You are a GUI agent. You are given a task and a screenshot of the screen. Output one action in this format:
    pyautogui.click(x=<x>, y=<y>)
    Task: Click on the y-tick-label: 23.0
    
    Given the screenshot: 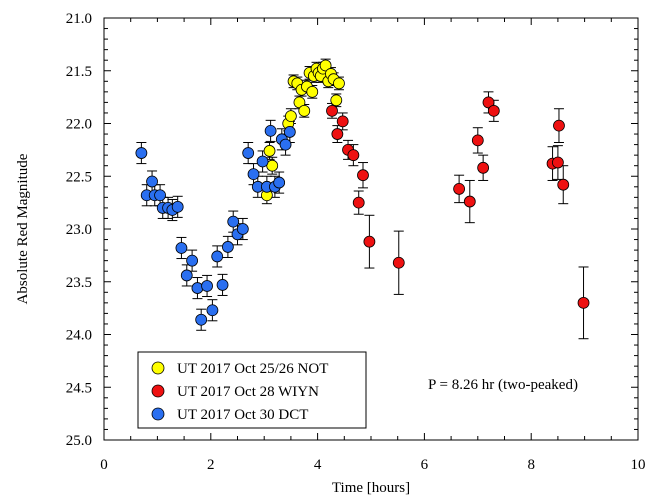 What is the action you would take?
    pyautogui.click(x=79, y=230)
    